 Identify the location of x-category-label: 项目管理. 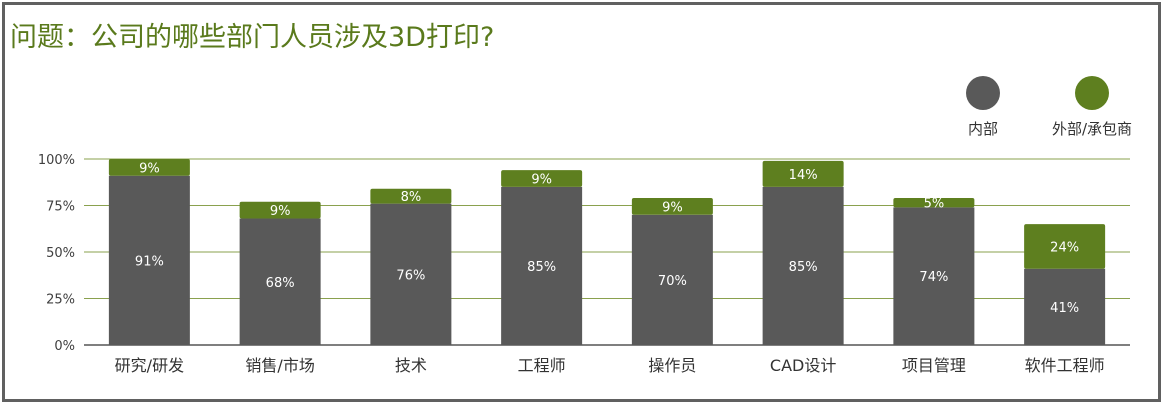
(934, 365).